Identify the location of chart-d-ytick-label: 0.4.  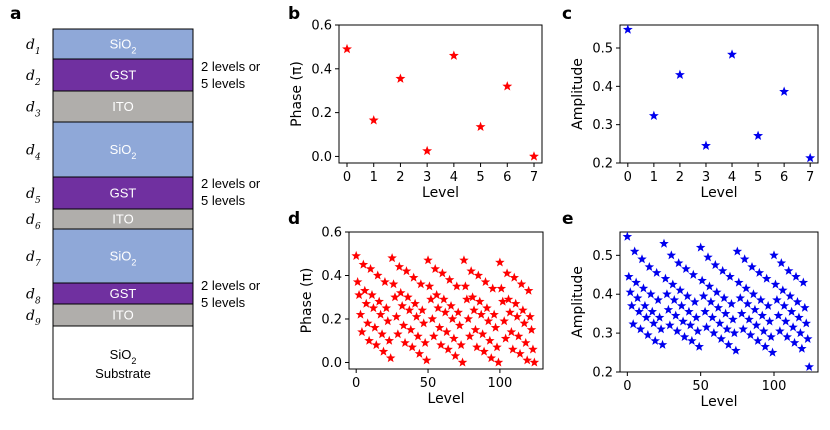
(331, 276).